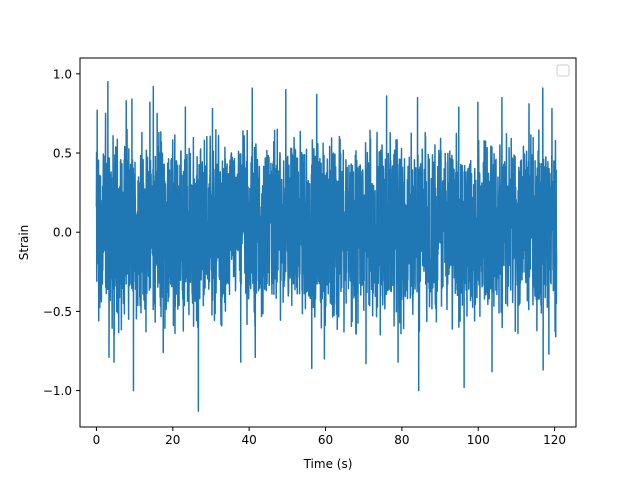 This screenshot has width=640, height=484. I want to click on x-tick-label: 100, so click(478, 440).